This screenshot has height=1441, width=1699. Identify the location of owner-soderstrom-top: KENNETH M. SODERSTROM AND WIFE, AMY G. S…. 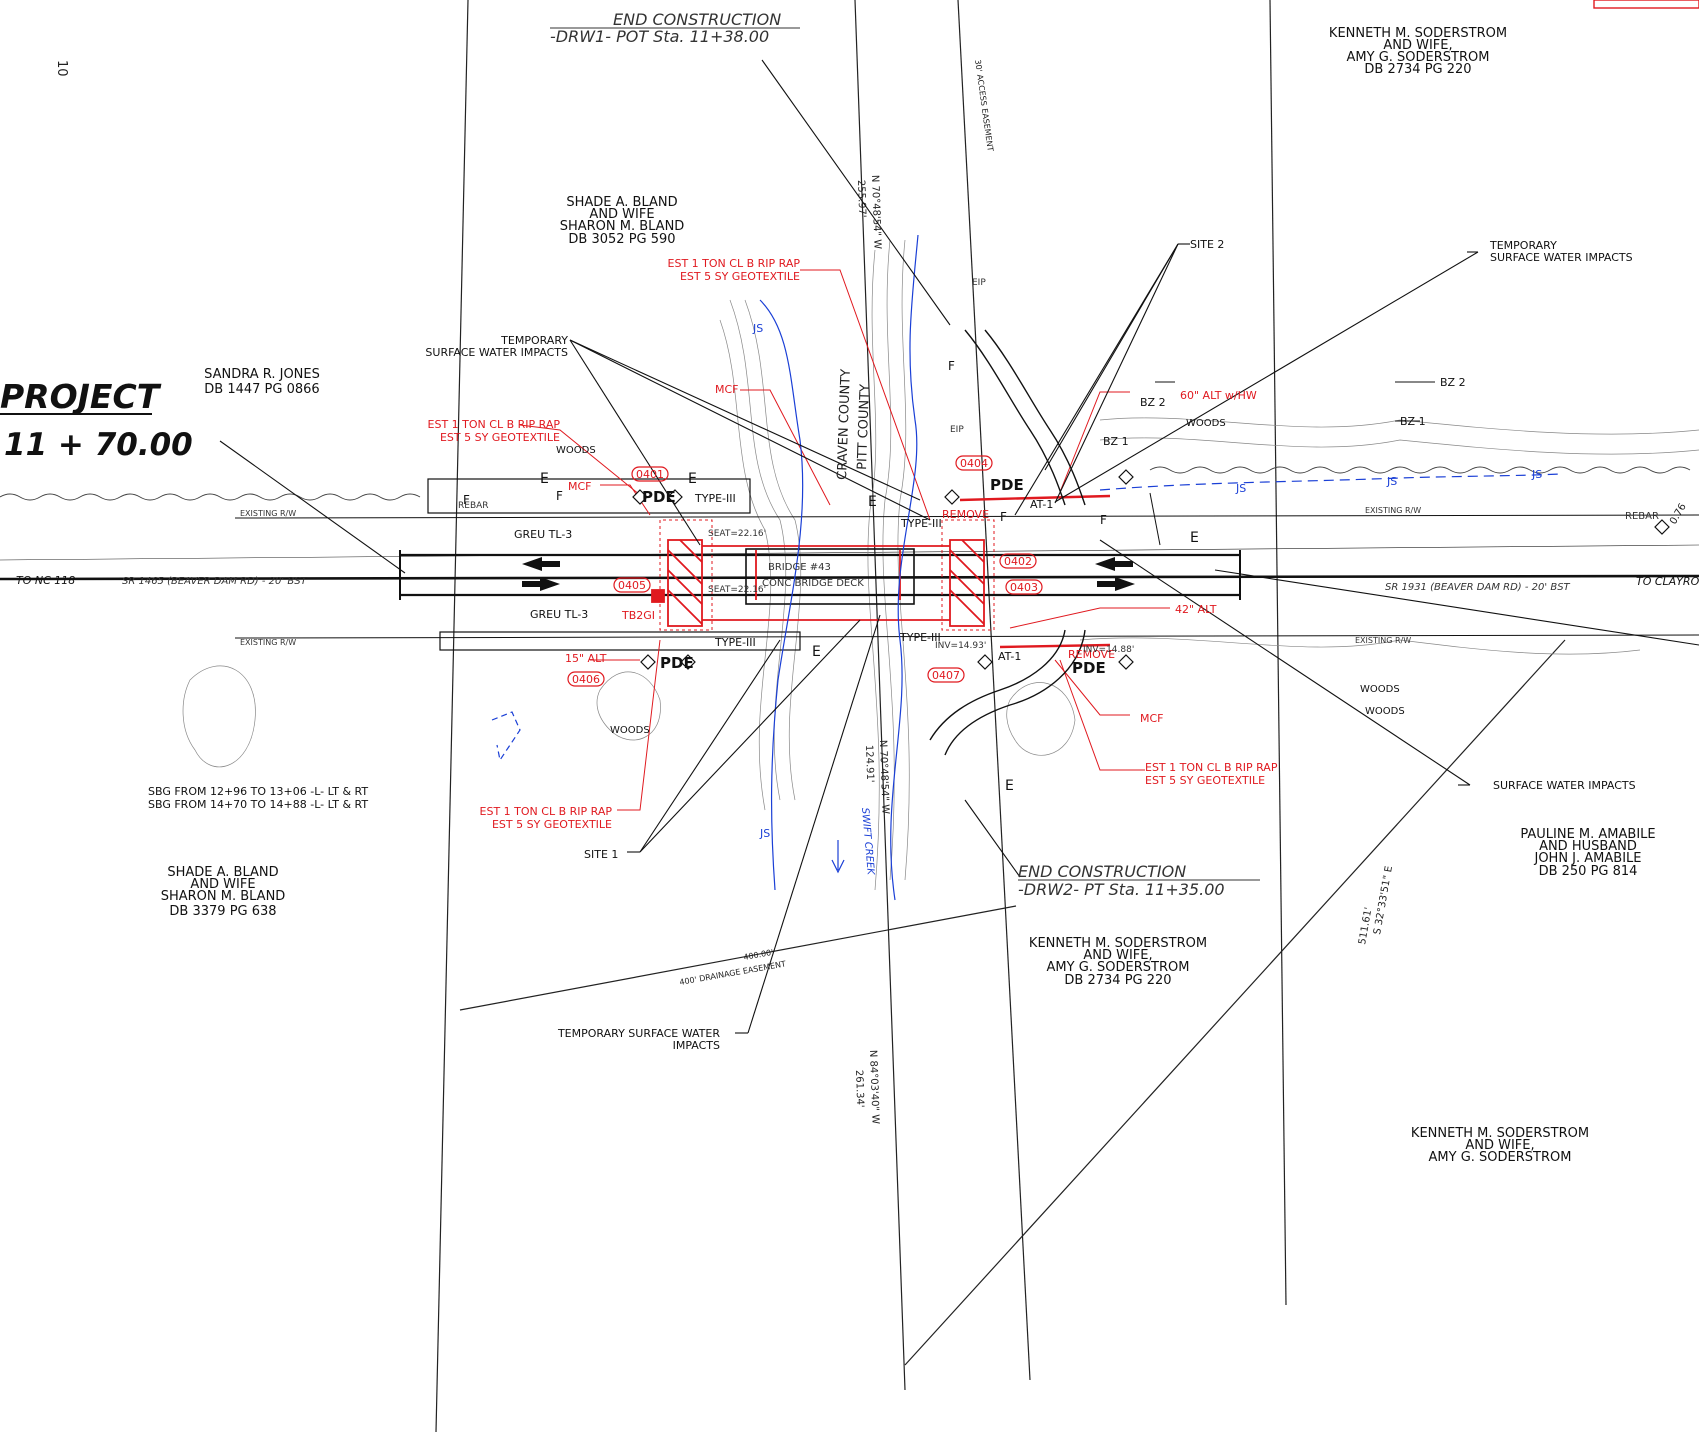
(1418, 51).